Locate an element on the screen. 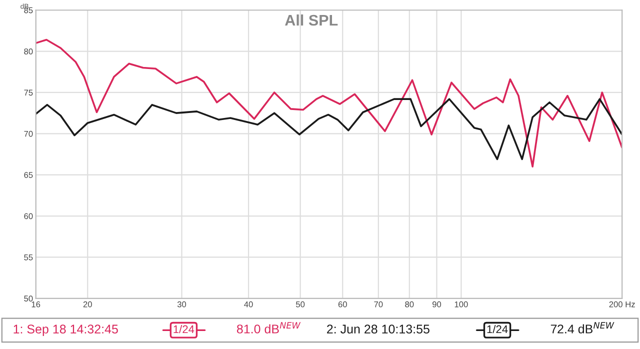 Image resolution: width=640 pixels, height=349 pixels. y-tick-label: 60 is located at coordinates (28, 216).